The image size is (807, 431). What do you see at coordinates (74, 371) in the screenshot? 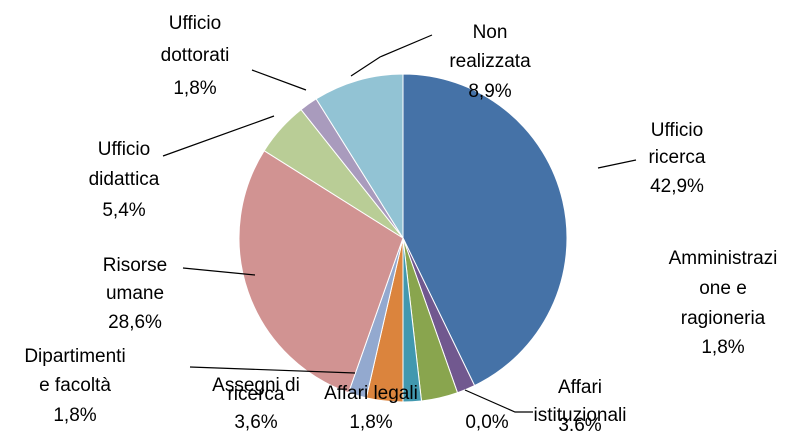
I see `slice-label: Dipartimenti e facoltà` at bounding box center [74, 371].